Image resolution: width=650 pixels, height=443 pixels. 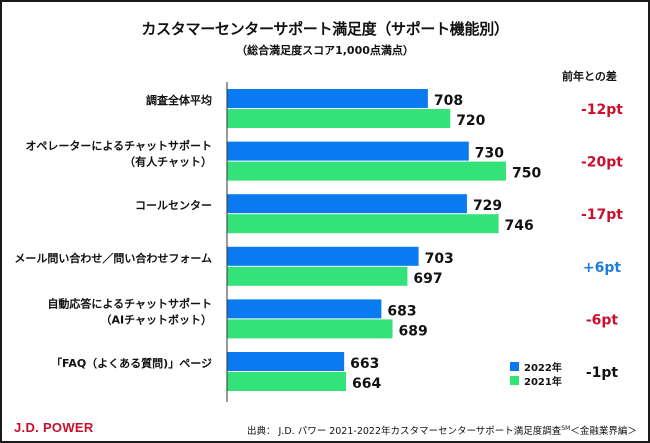 What do you see at coordinates (589, 76) in the screenshot?
I see `diff-column-header: 前年との差` at bounding box center [589, 76].